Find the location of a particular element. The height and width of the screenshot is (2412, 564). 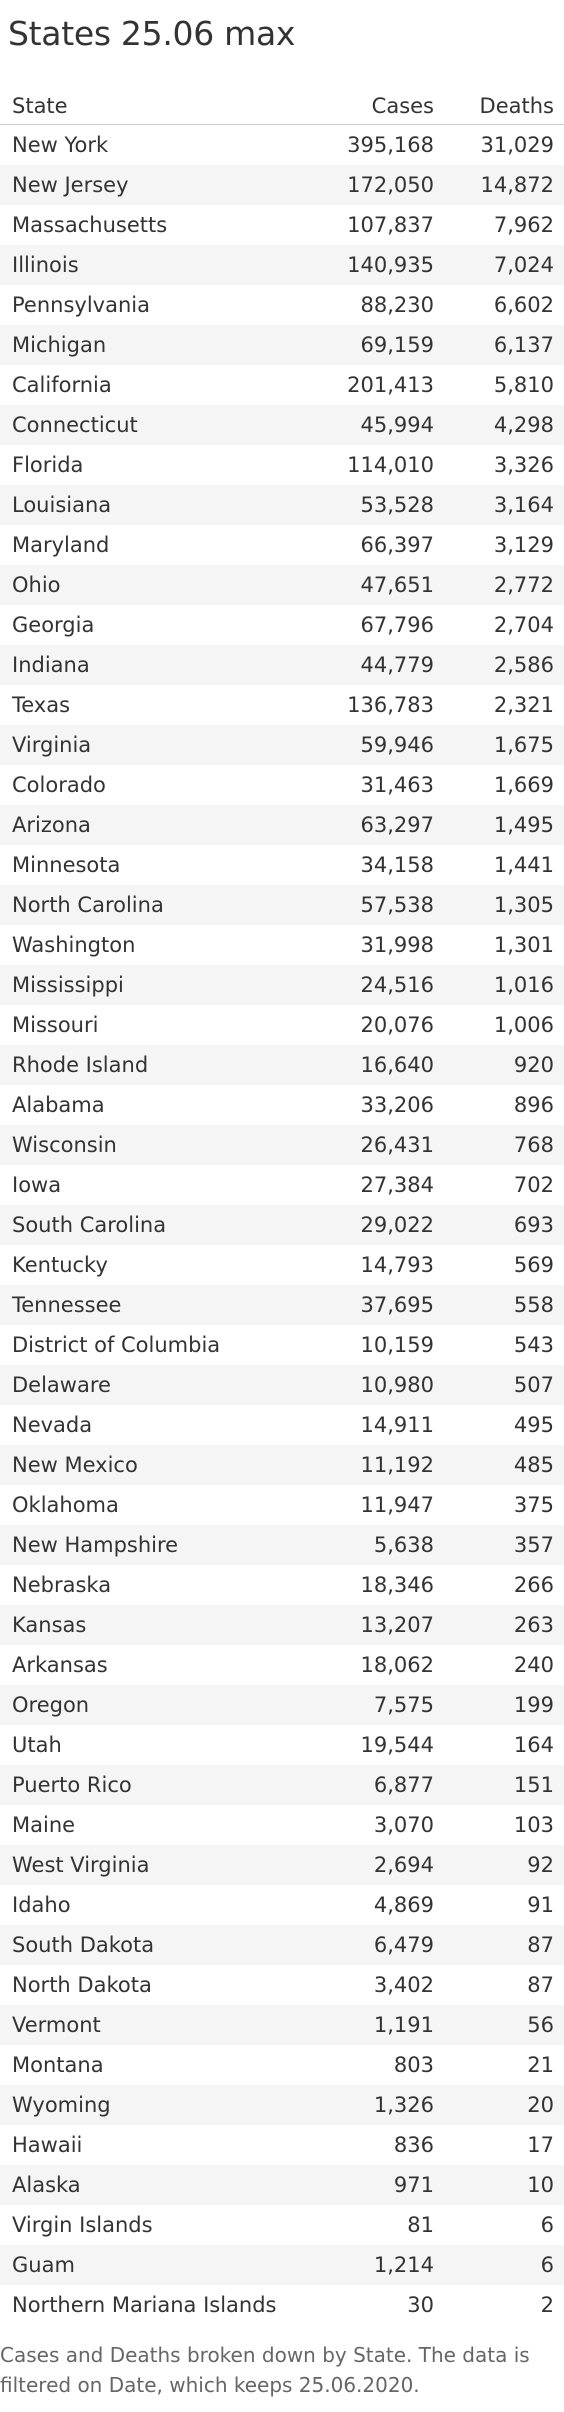

column-header-deaths: Deaths is located at coordinates (499, 106).